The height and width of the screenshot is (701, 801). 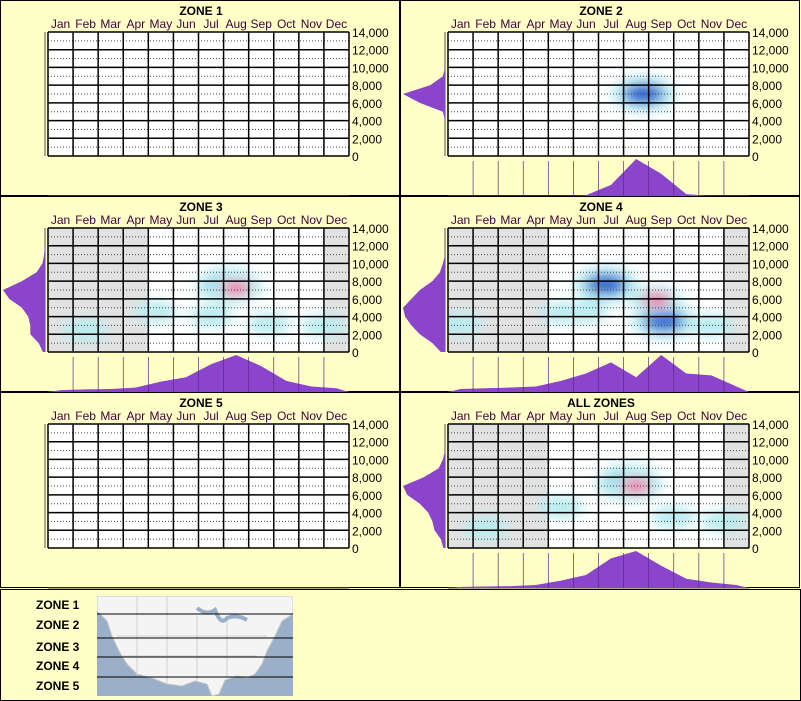 I want to click on panel-title: ALL ZONES, so click(x=601, y=403).